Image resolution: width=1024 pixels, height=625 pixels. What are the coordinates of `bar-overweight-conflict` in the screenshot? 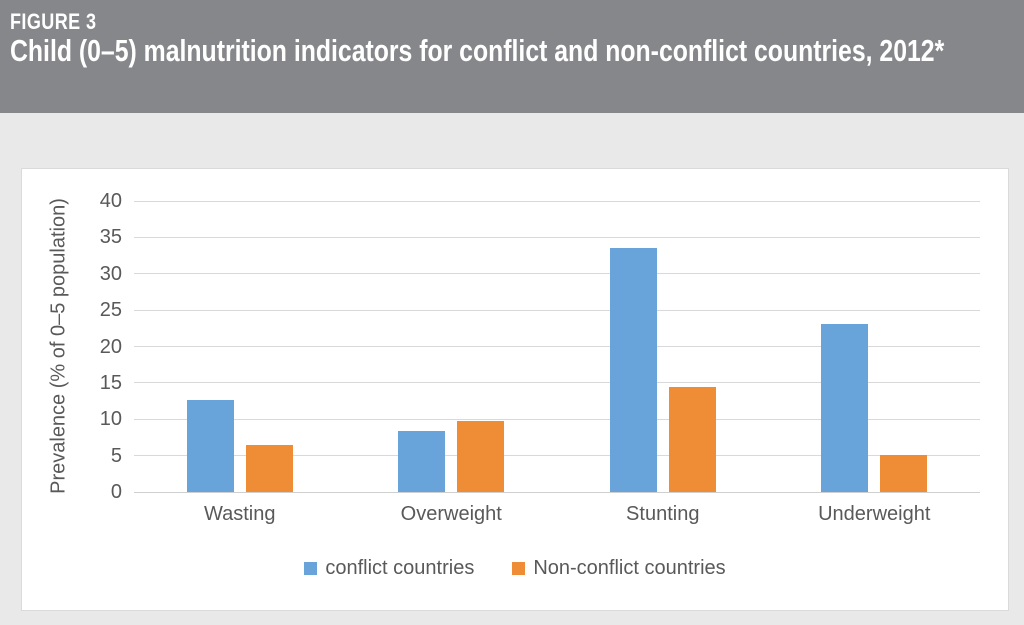 It's located at (422, 461).